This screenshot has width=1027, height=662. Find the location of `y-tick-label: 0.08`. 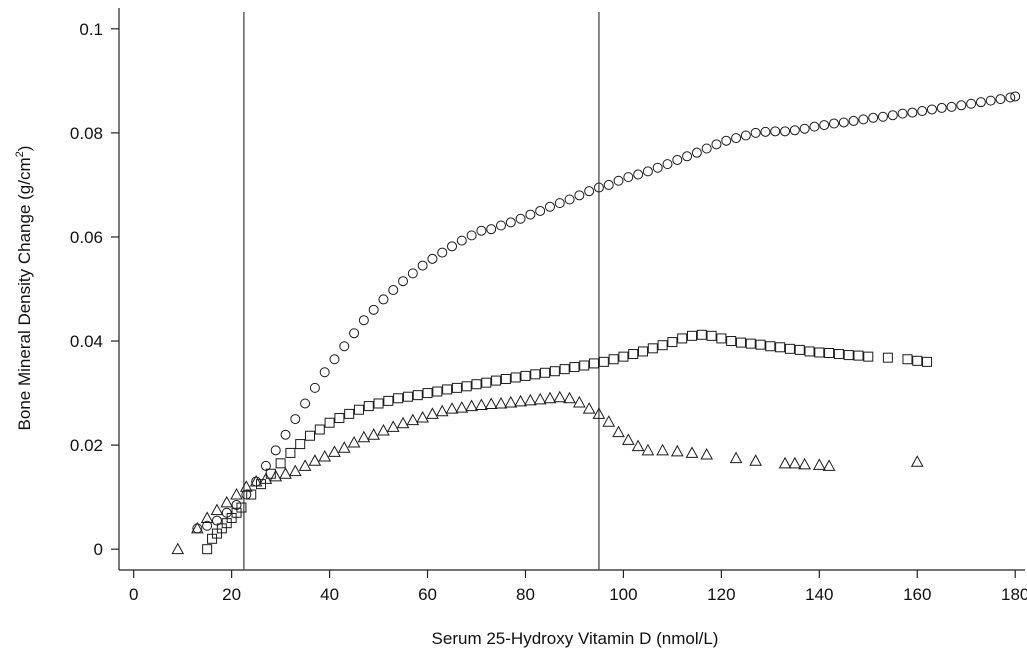

y-tick-label: 0.08 is located at coordinates (86, 133).